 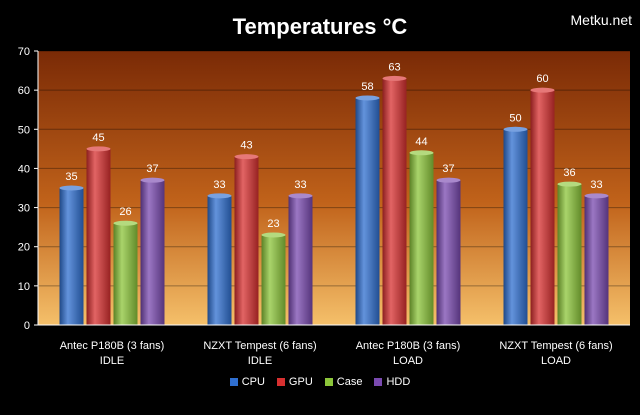 What do you see at coordinates (24, 287) in the screenshot?
I see `y-tick-label: 10` at bounding box center [24, 287].